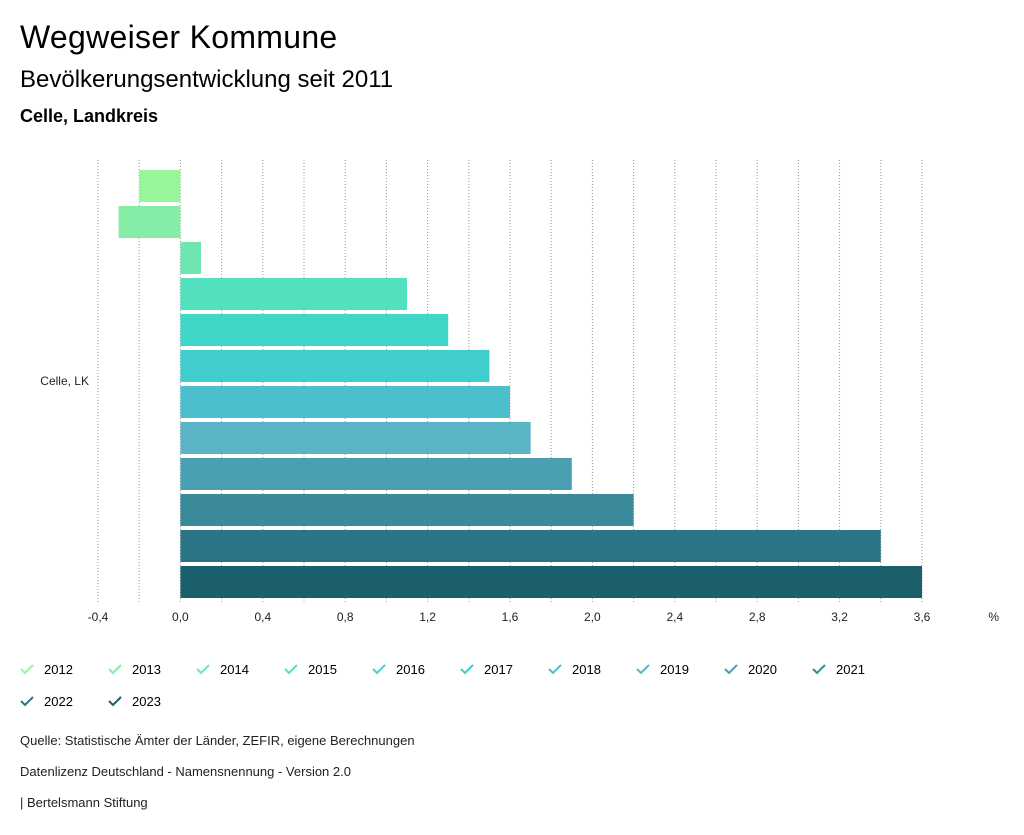  I want to click on region-label: Celle, Landkreis, so click(89, 116).